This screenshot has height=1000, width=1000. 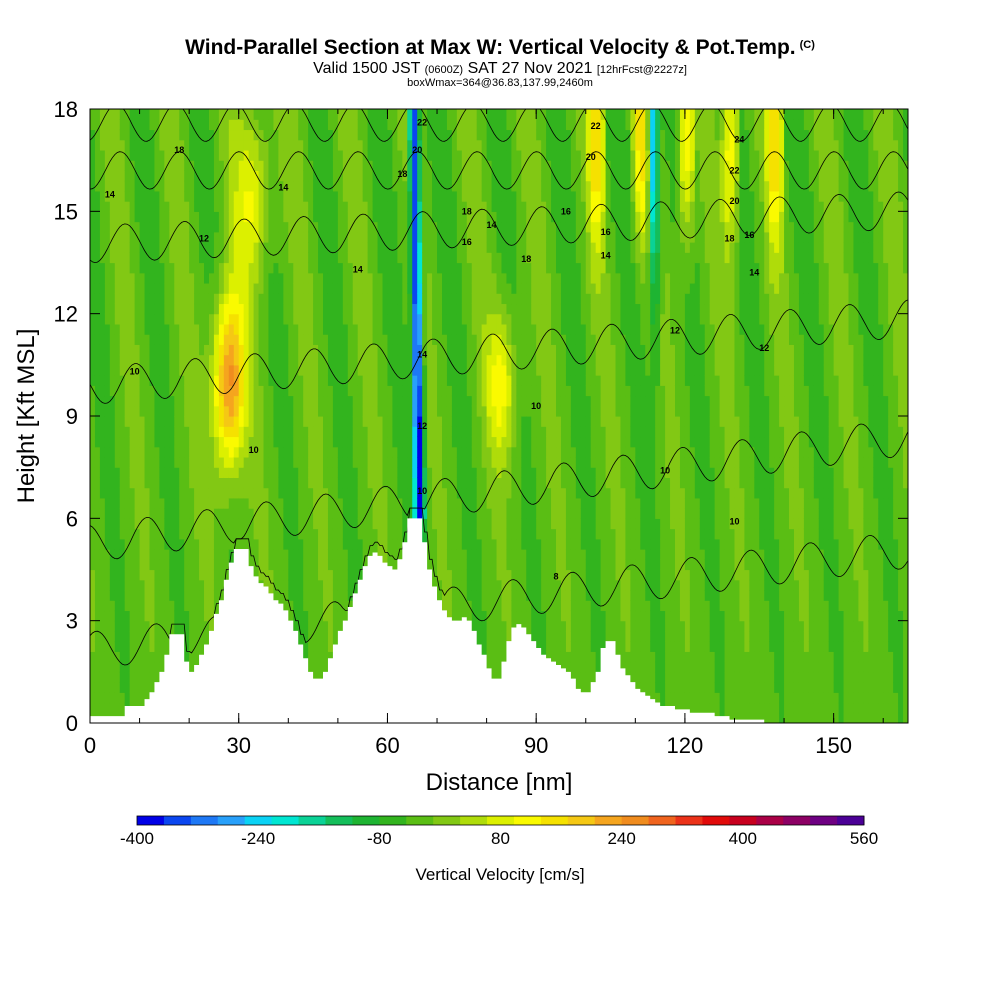 I want to click on subtitle-forecast: [12hrFcst@2227z], so click(x=641, y=70).